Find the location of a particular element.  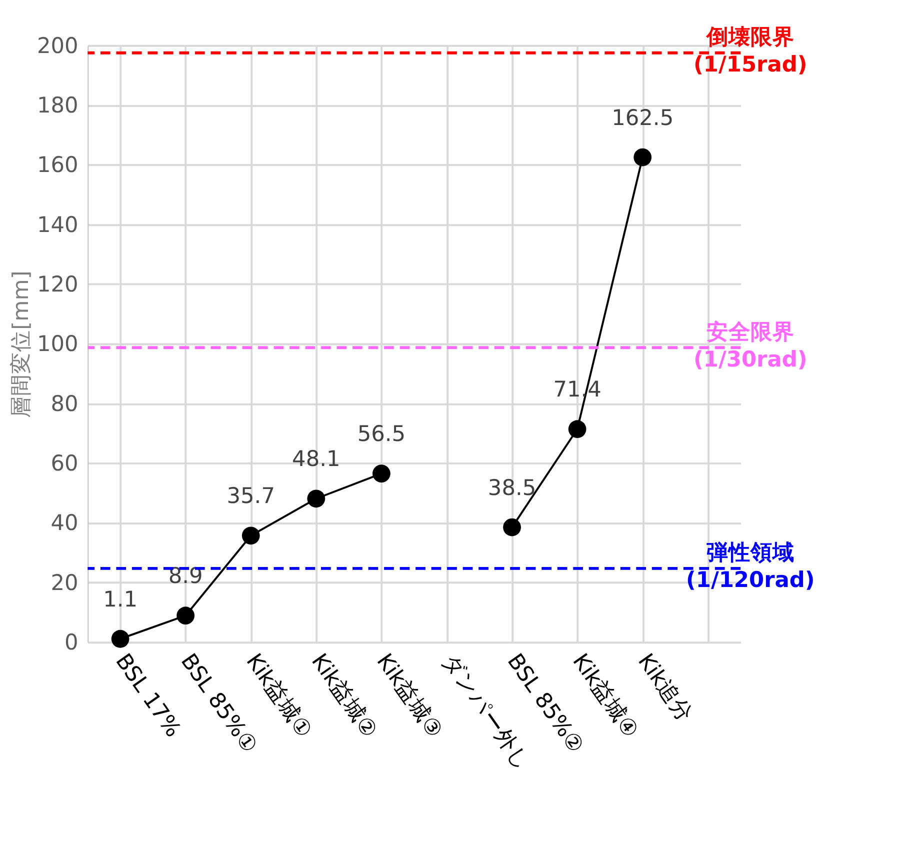

data-label: 56.5 is located at coordinates (381, 435).